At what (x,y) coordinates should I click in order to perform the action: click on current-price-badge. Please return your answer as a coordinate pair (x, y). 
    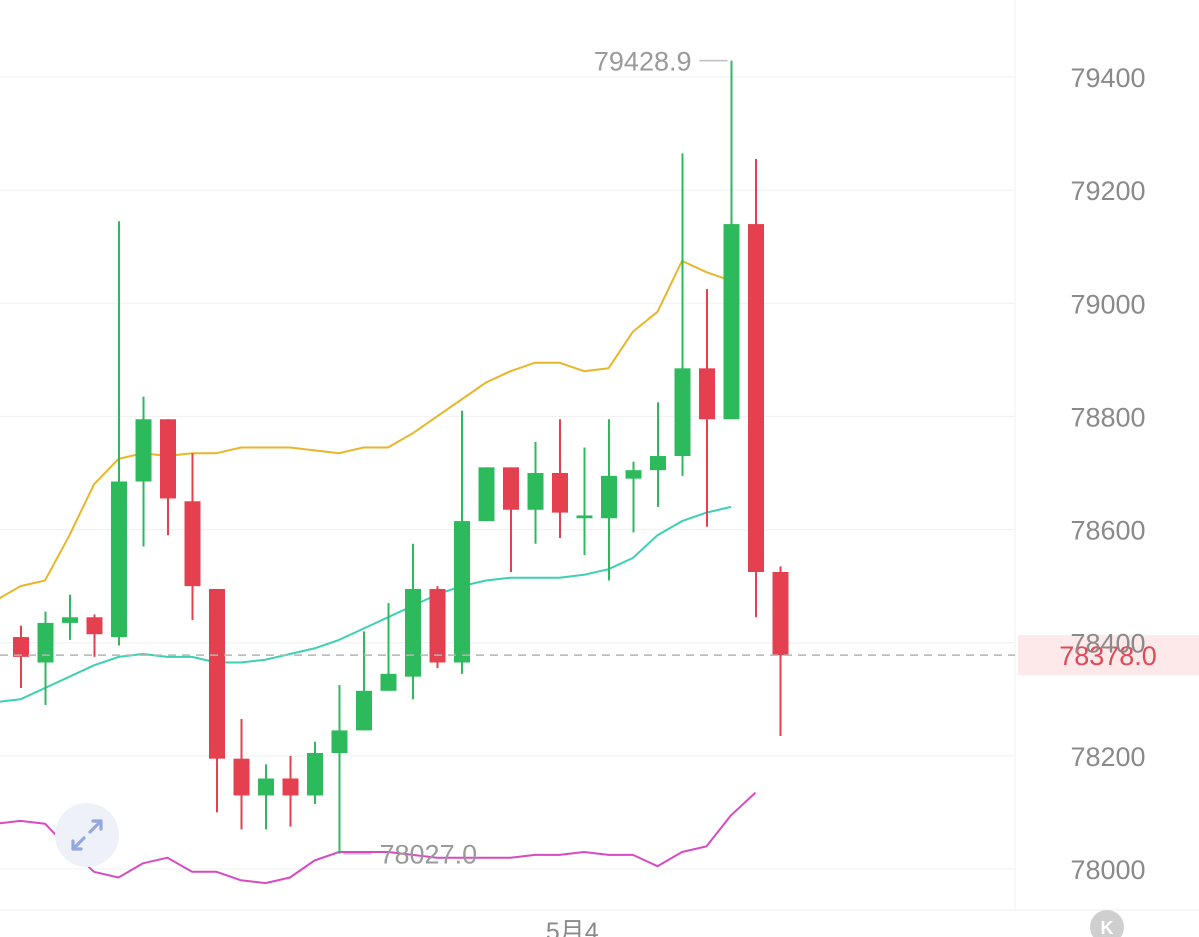
    Looking at the image, I should click on (1108, 655).